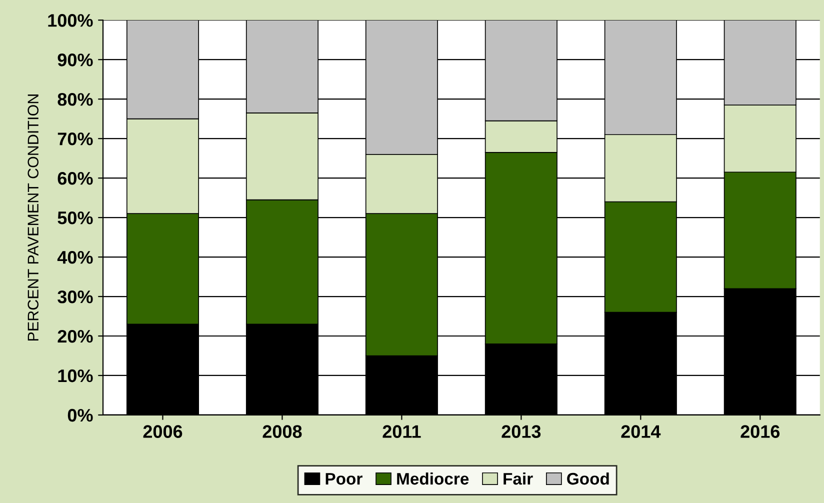 Image resolution: width=824 pixels, height=503 pixels. What do you see at coordinates (518, 478) in the screenshot?
I see `legend-label: Fair` at bounding box center [518, 478].